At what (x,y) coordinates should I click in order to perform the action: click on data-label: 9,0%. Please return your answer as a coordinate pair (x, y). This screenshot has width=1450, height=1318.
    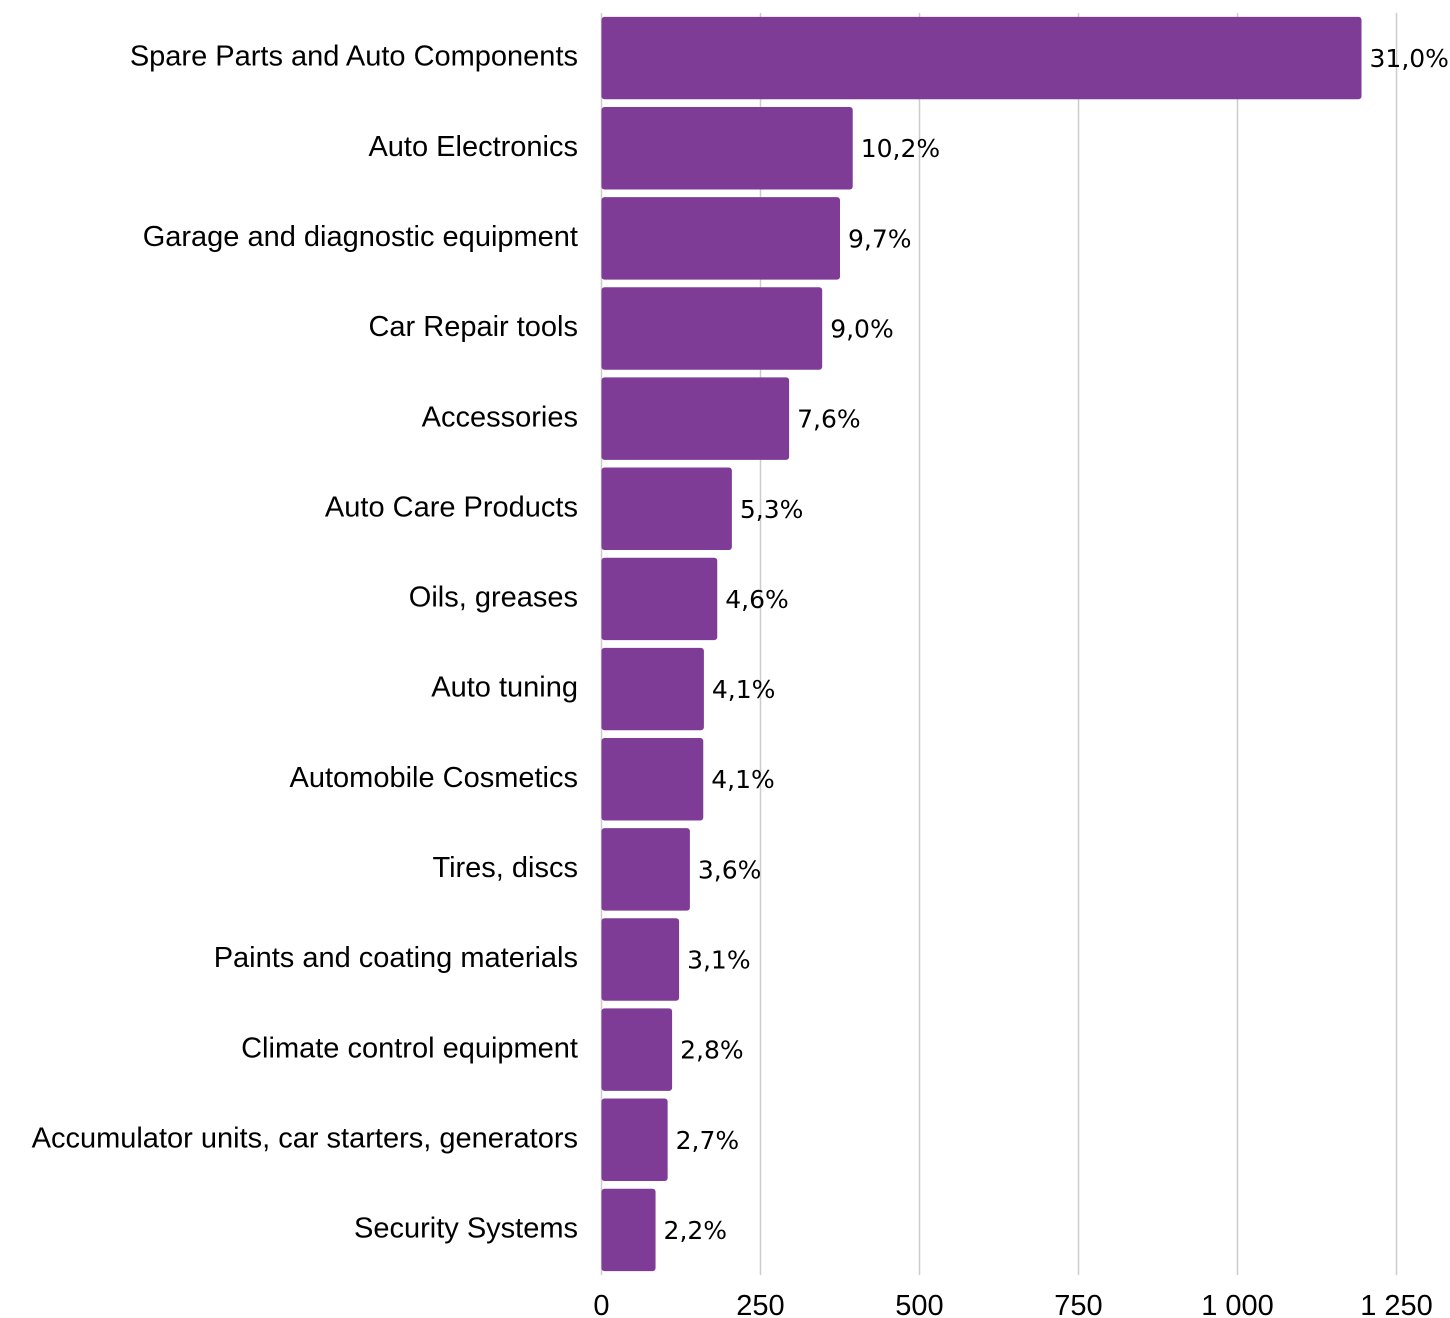
    Looking at the image, I should click on (862, 329).